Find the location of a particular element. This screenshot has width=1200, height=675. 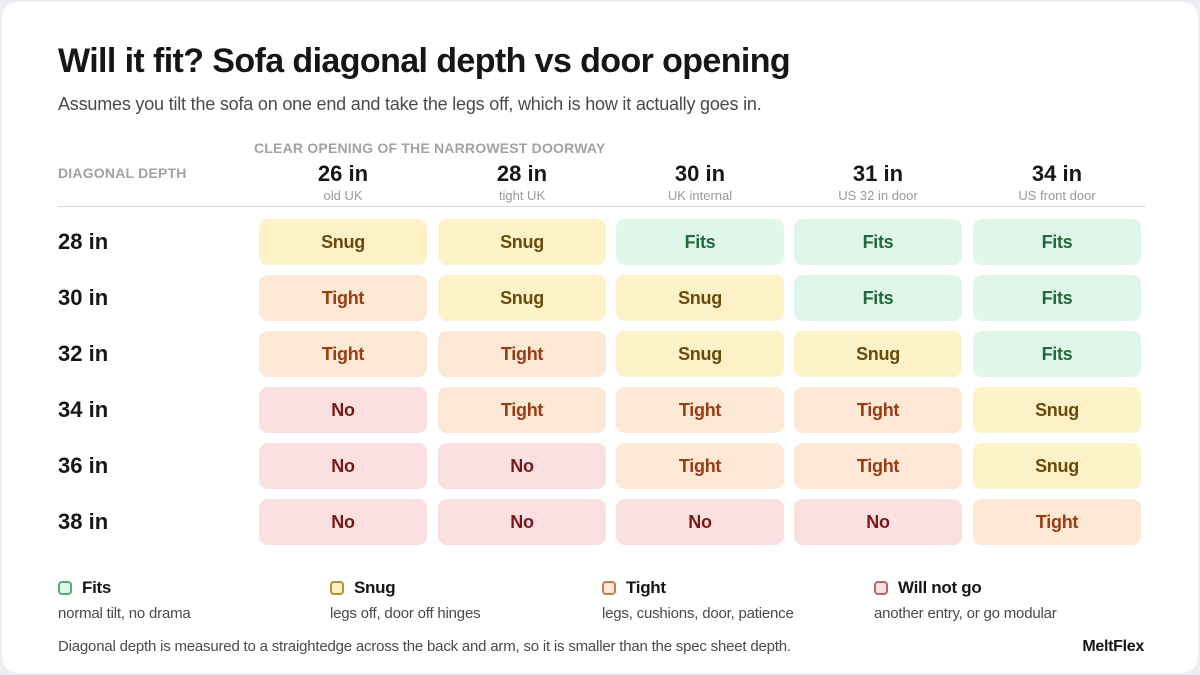

column-header-value: 28 in is located at coordinates (522, 173).